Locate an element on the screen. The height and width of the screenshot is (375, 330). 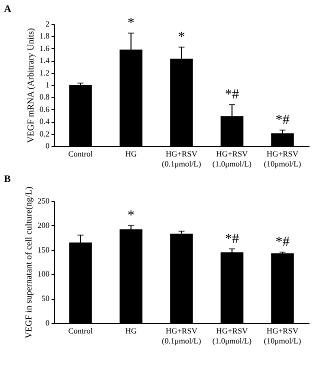
y-tick-label: 0.8 is located at coordinates (45, 97).